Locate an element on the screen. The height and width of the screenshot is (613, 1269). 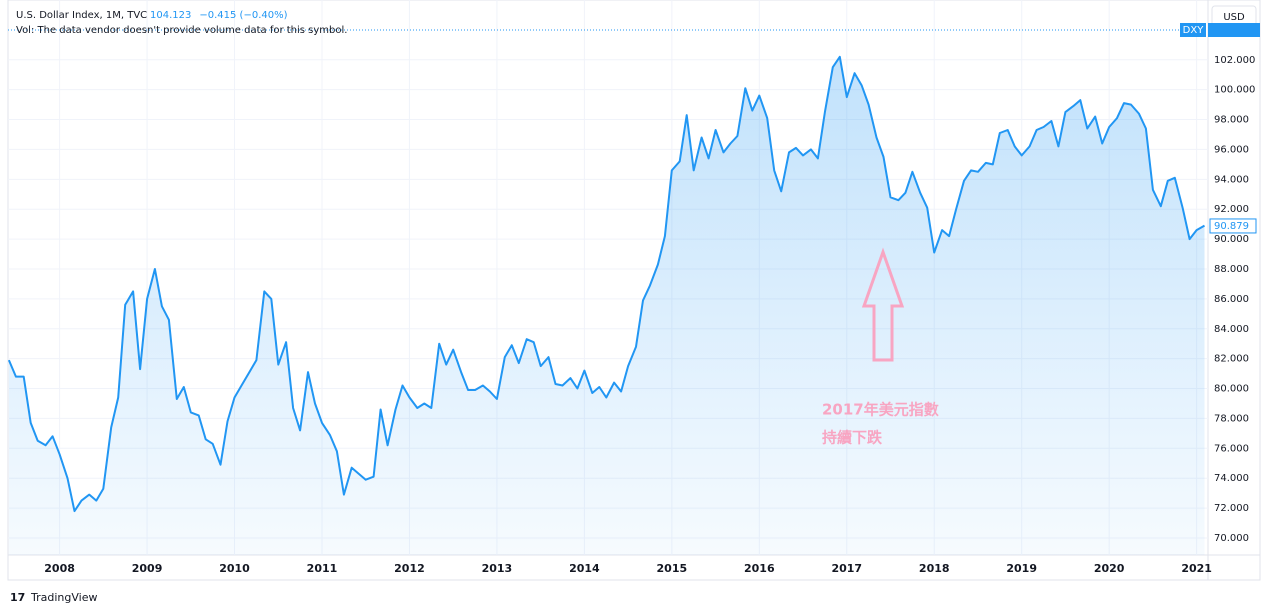
y-tick-label: 84.000 is located at coordinates (1231, 329).